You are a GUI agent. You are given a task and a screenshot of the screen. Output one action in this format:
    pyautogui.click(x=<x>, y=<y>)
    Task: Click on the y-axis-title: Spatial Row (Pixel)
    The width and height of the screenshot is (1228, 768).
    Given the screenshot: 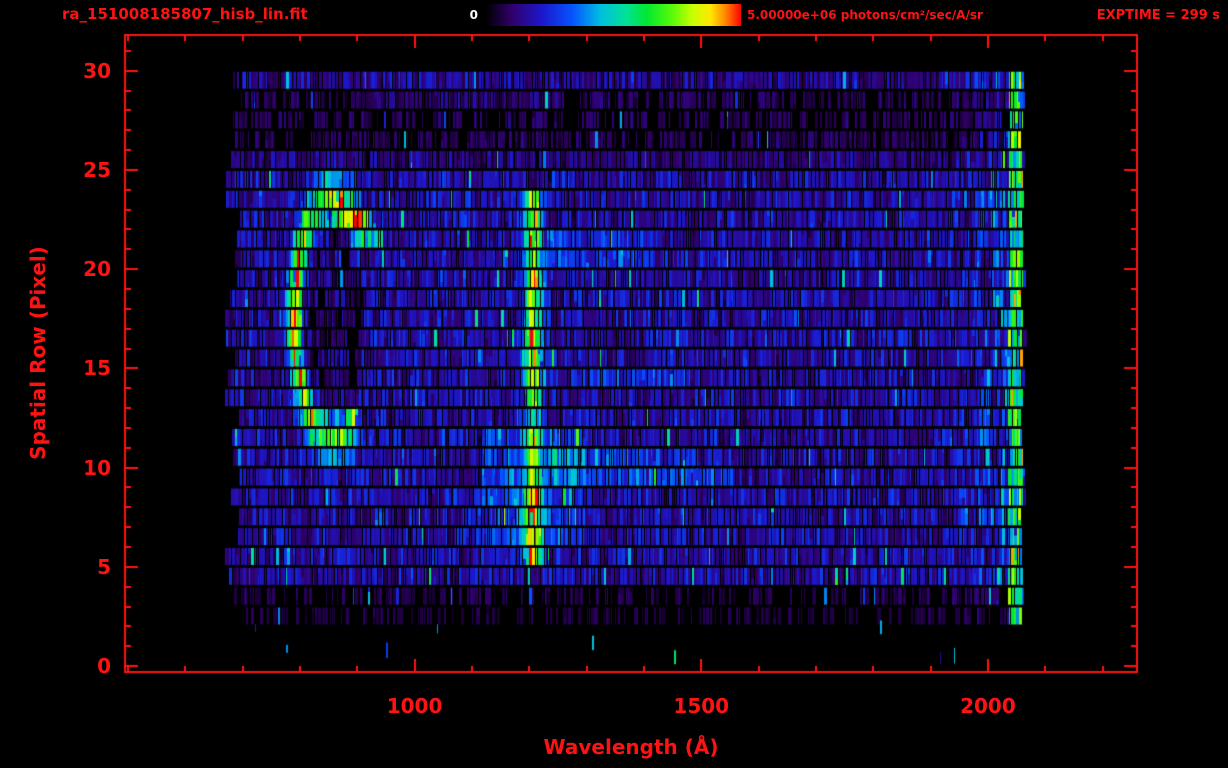 What is the action you would take?
    pyautogui.click(x=38, y=353)
    